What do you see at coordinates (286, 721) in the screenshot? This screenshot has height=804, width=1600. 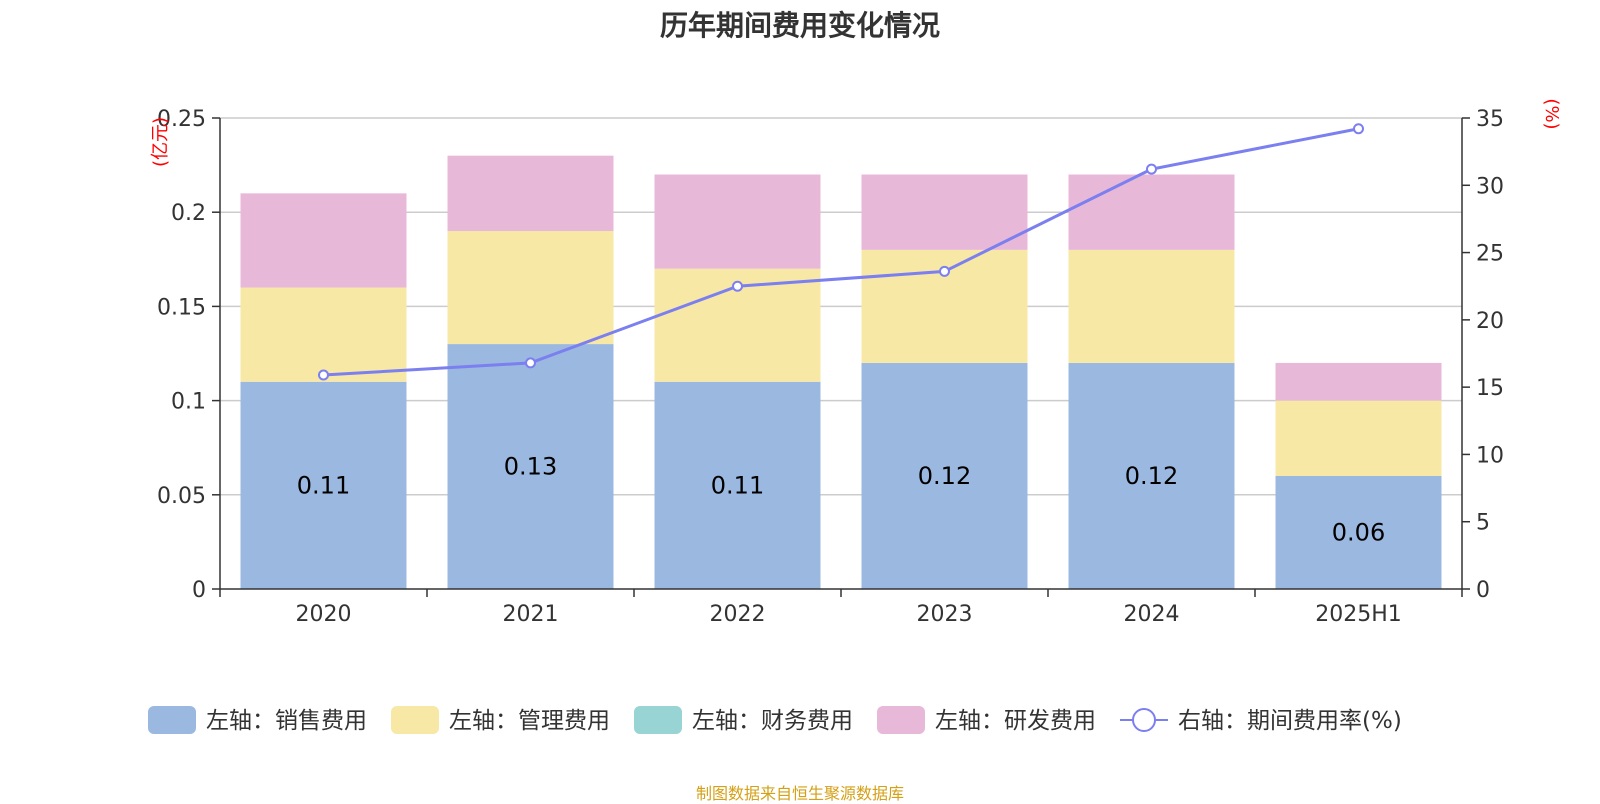 I see `legend-label: 左轴：销售费用` at bounding box center [286, 721].